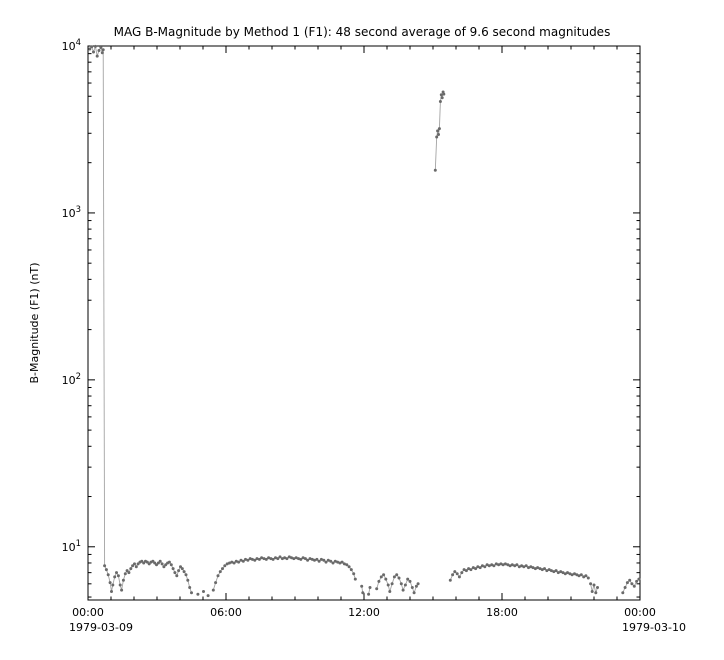 This screenshot has height=660, width=724. I want to click on series-segment-high-field-spike-cluster, so click(439, 131).